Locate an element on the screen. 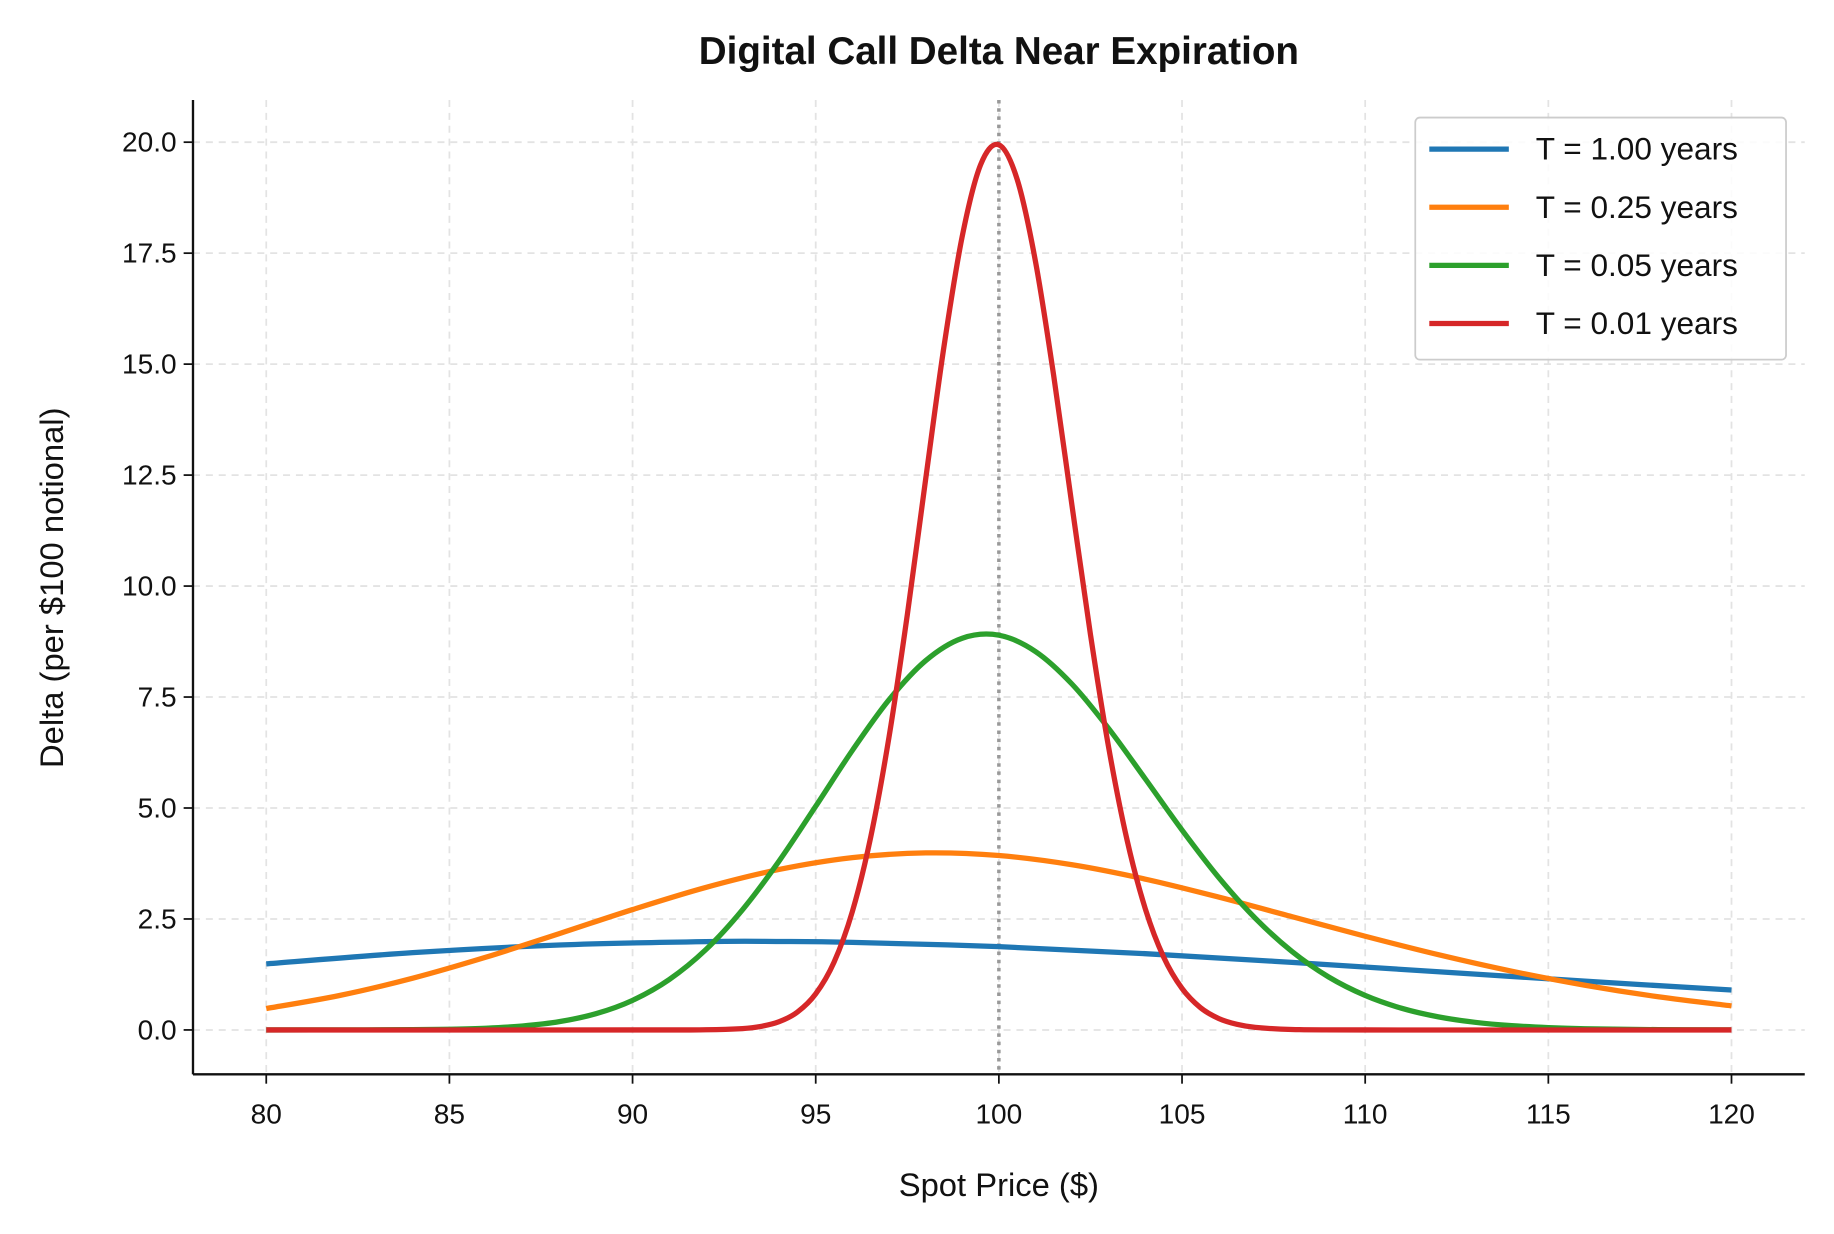 This screenshot has height=1234, width=1834. legend-label: T = 0.05 years is located at coordinates (1637, 265).